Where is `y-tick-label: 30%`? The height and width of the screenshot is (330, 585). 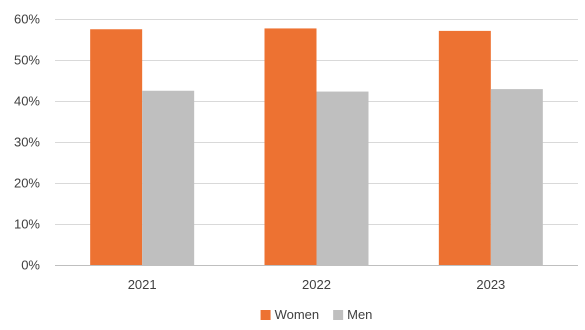
y-tick-label: 30% is located at coordinates (27, 142).